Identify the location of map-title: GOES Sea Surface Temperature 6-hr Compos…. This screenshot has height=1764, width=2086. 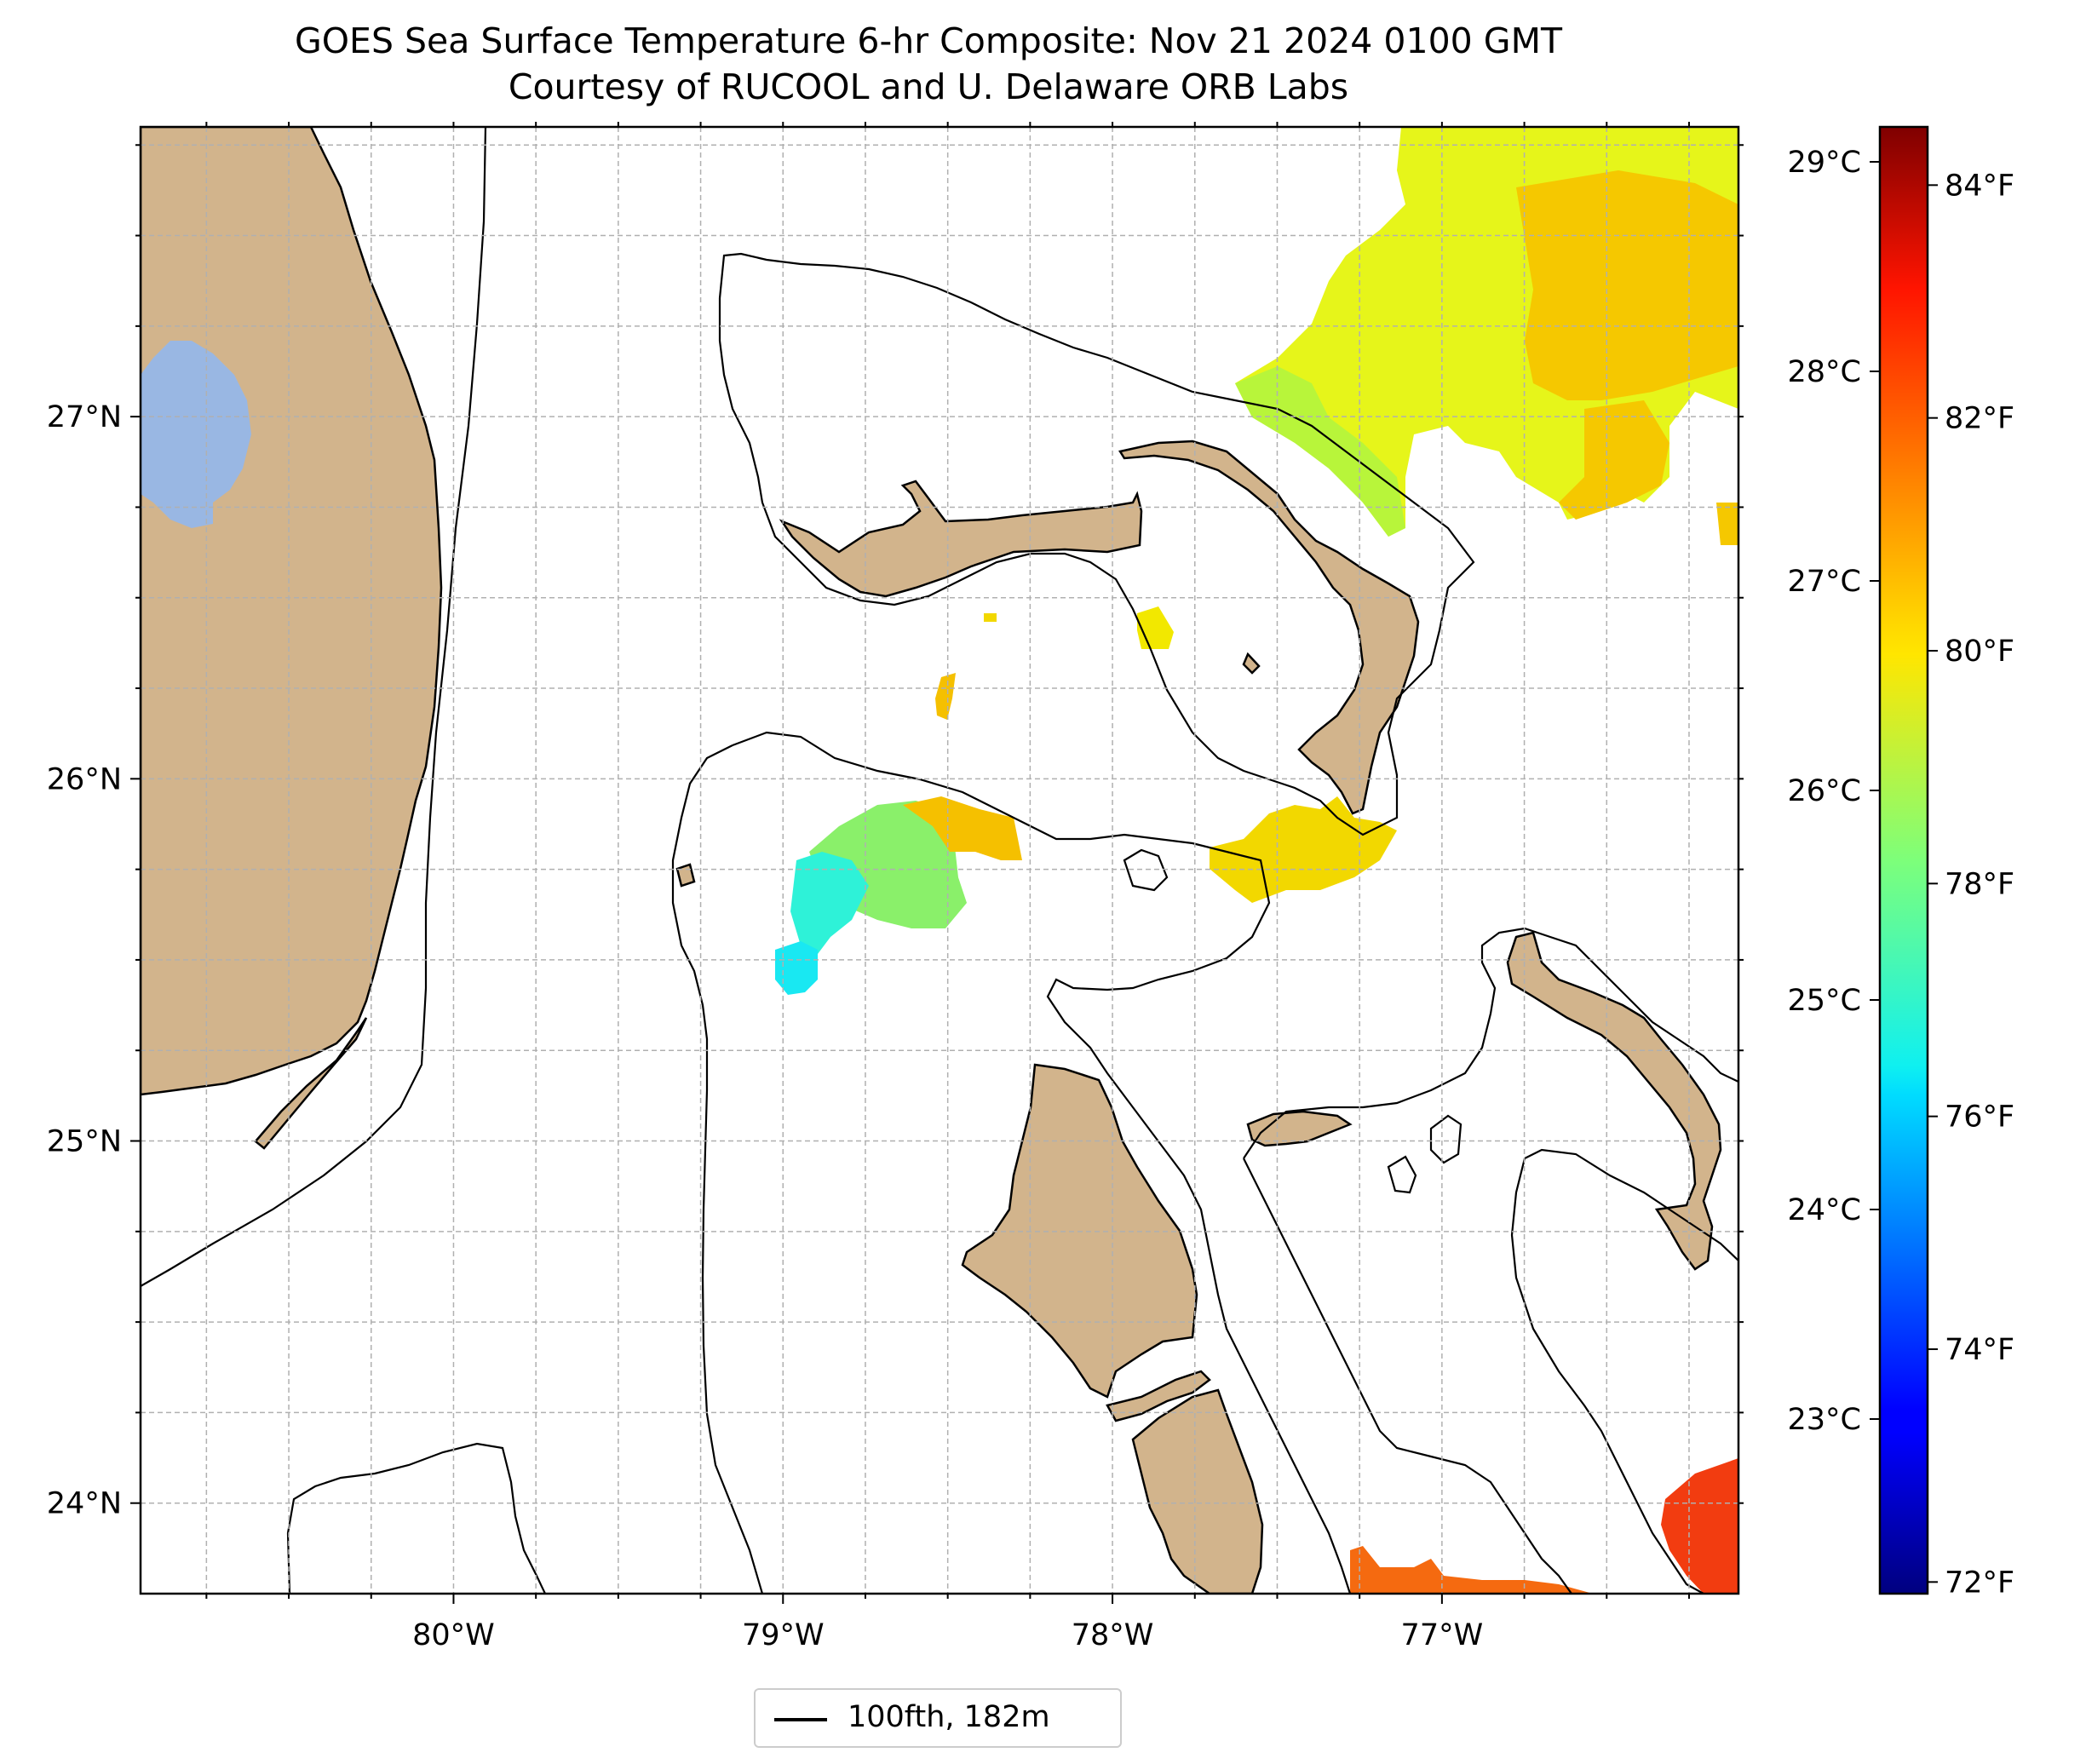
(928, 40).